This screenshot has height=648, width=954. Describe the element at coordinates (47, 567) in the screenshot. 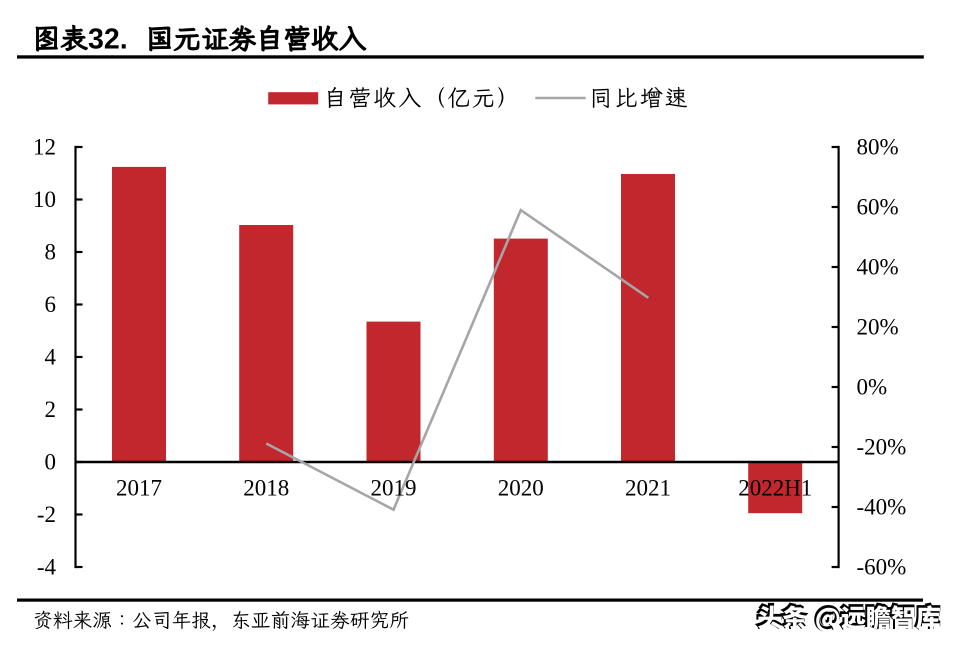

I see `svg-text: -4` at that location.